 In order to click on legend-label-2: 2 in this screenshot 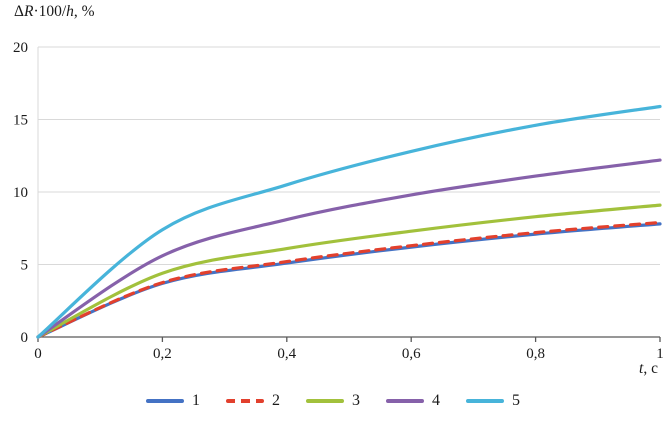, I will do `click(276, 400)`.